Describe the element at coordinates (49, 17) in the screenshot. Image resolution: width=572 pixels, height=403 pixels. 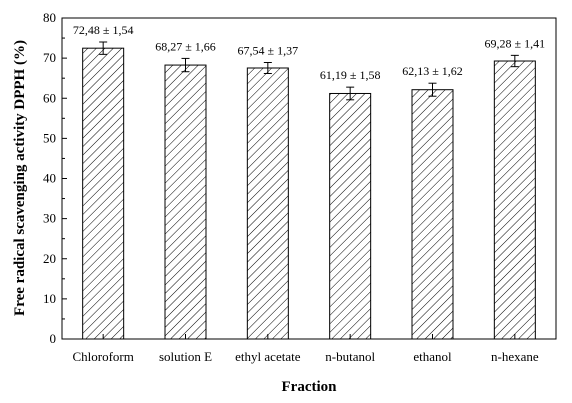
I see `y-tick-label: 80` at that location.